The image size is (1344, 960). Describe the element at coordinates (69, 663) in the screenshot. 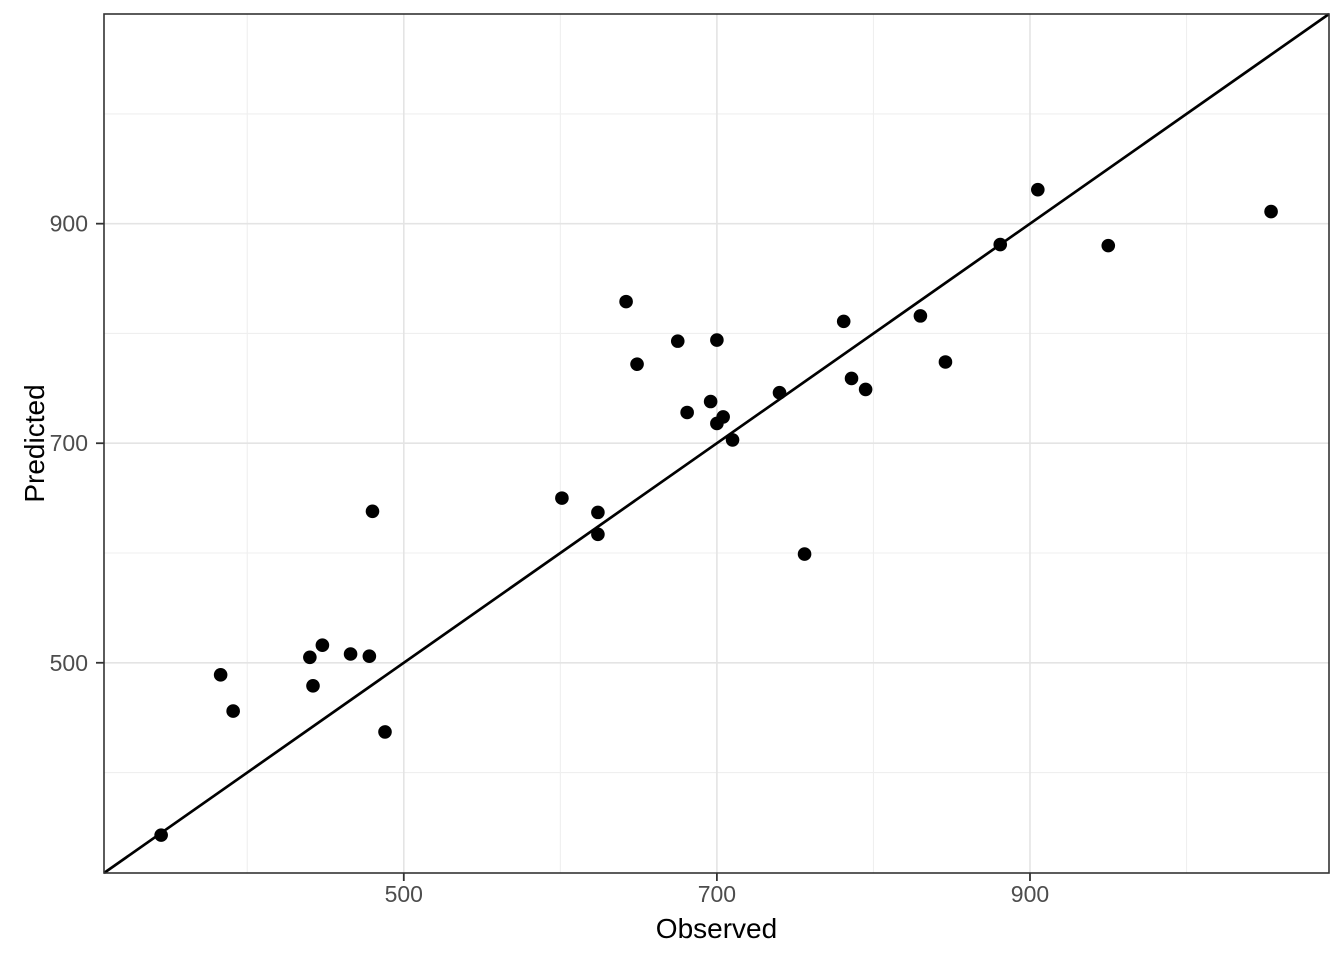

I see `y-tick-label-500: 500` at that location.